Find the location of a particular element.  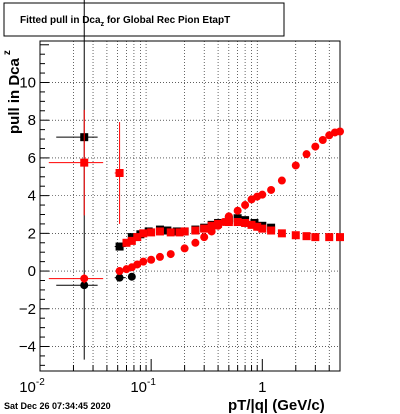

y-tick-label: 10 is located at coordinates (27, 82).